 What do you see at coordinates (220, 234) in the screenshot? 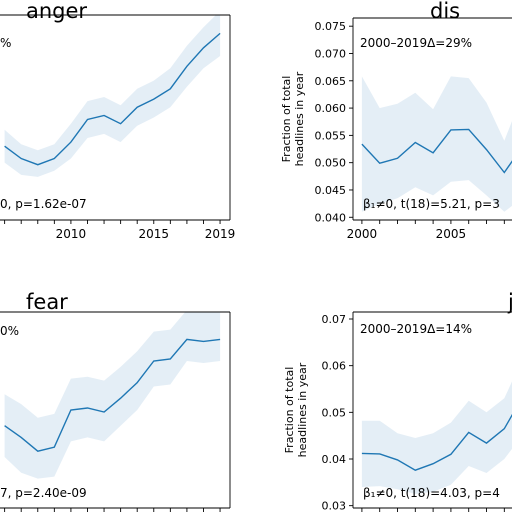
I see `x-tick-label: 2019` at bounding box center [220, 234].